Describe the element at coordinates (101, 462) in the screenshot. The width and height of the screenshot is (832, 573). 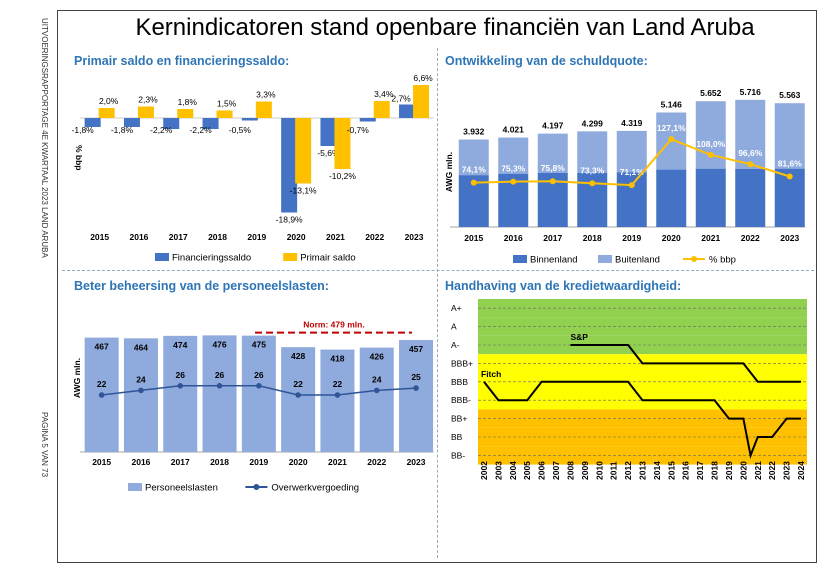
I see `chart3-xtick-2015: 2015` at that location.